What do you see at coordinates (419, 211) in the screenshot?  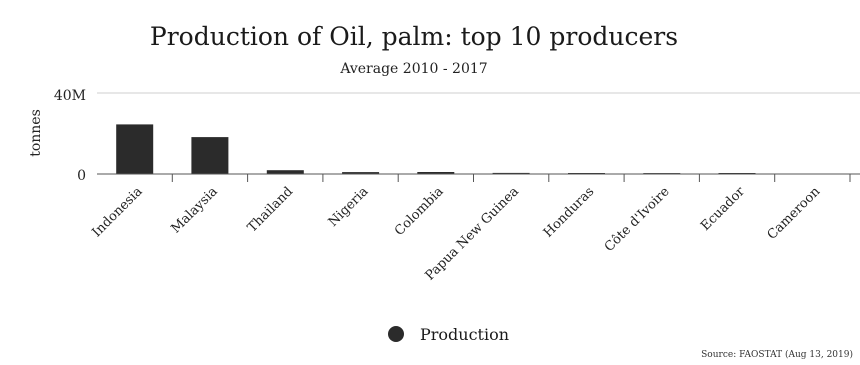 I see `x-tick-label: Colombia` at bounding box center [419, 211].